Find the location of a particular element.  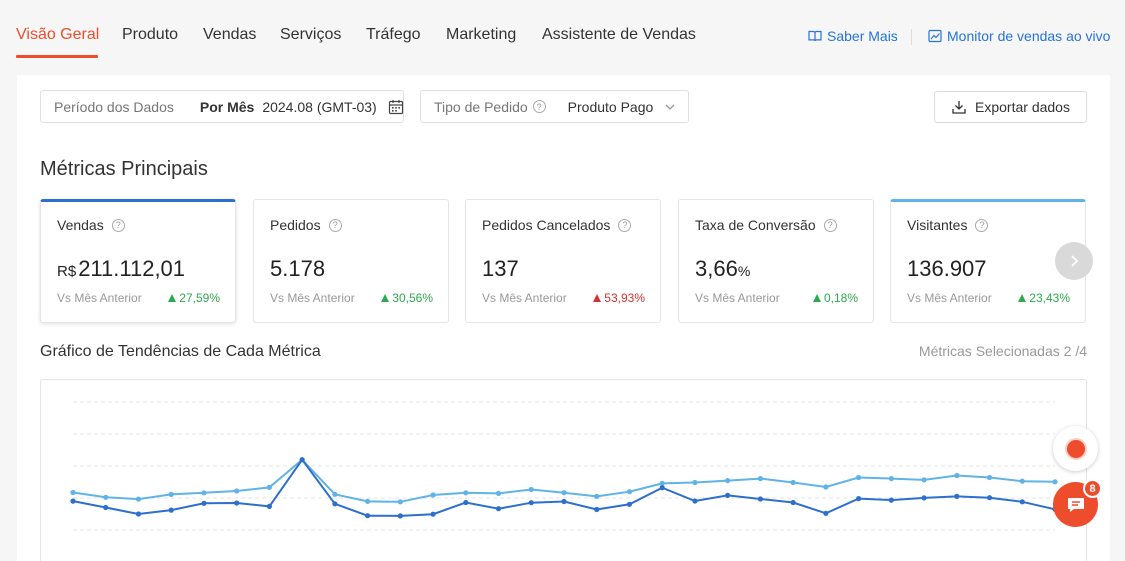

next-metrics-button is located at coordinates (1074, 261).